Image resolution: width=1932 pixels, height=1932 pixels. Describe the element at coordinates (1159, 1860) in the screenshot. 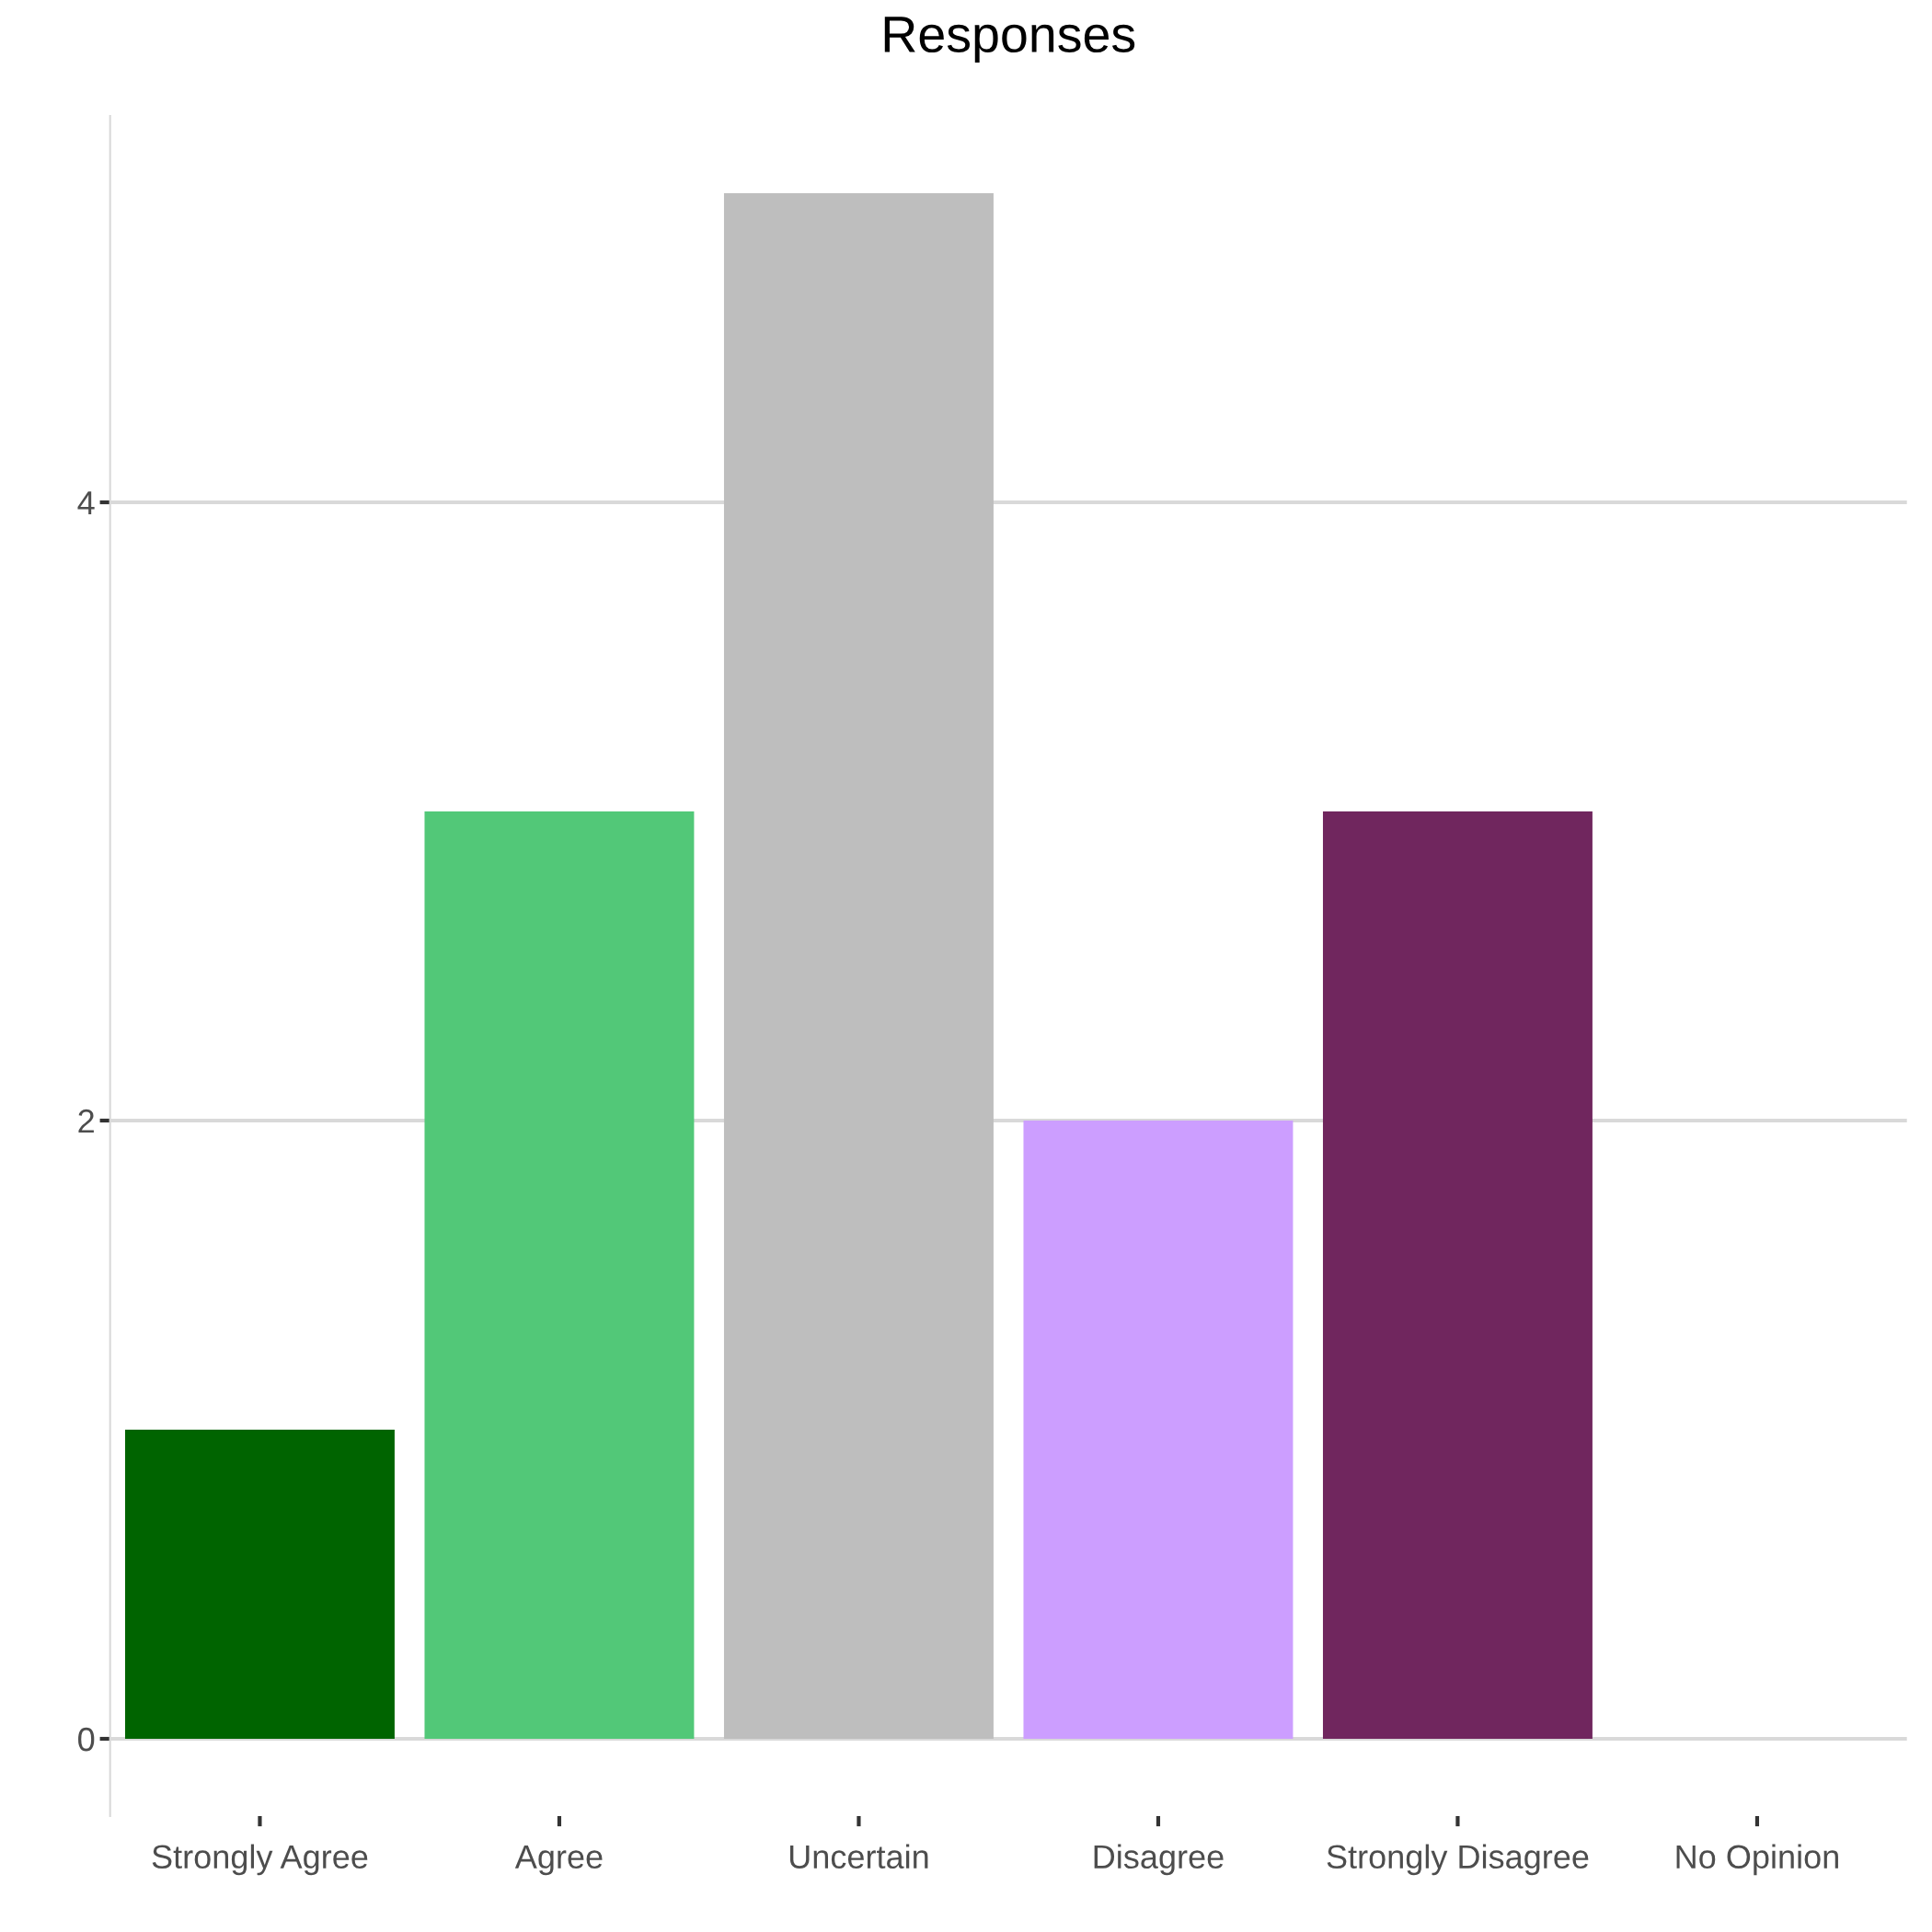

I see `x-tick-label: Disagree` at that location.